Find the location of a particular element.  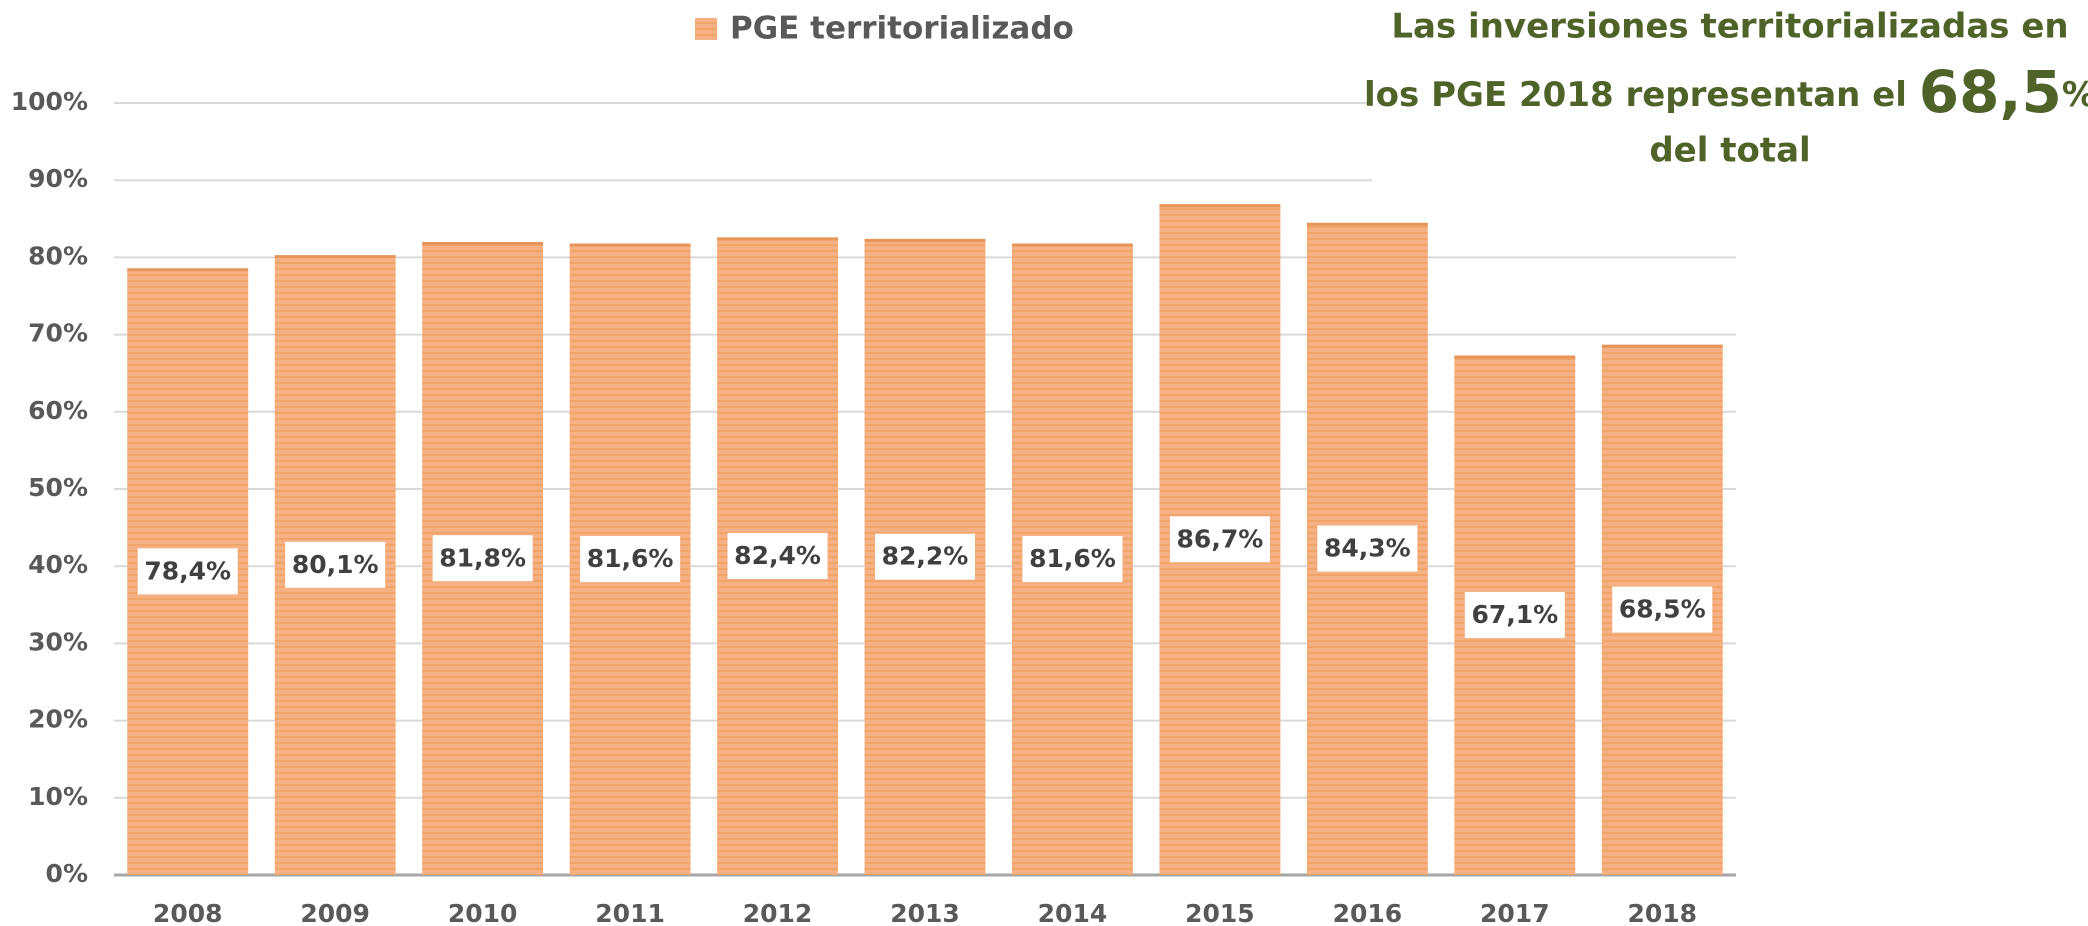

annotation-number: 68,5 is located at coordinates (1990, 92).